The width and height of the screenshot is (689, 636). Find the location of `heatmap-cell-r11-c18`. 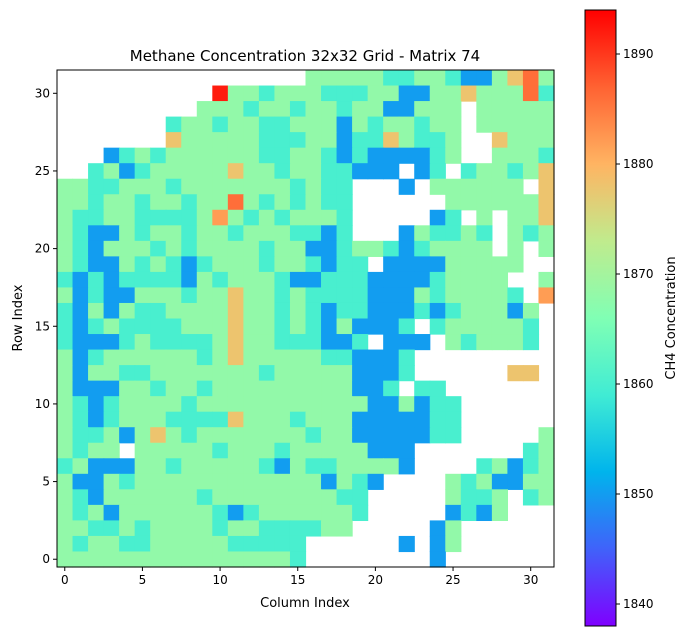

heatmap-cell-r11-c18 is located at coordinates (344, 388).